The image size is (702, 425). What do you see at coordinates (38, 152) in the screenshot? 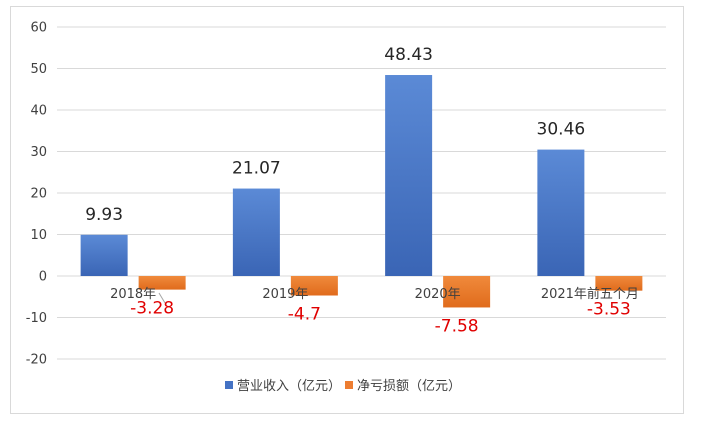
I see `y-tick-label: 30` at bounding box center [38, 152].